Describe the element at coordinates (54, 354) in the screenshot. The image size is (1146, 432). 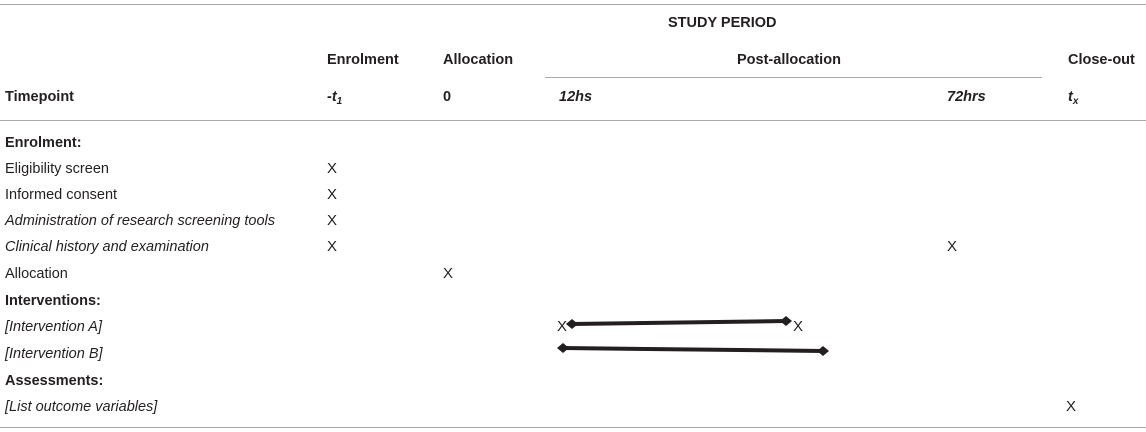
I see `row-intervention-b-label: [Intervention B]` at that location.